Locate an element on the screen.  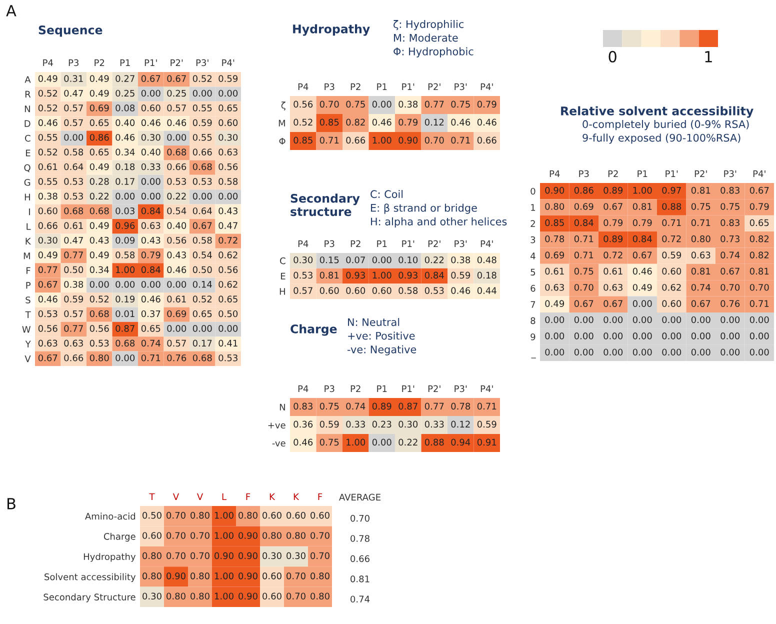
data-label: 0.31 is located at coordinates (73, 78).